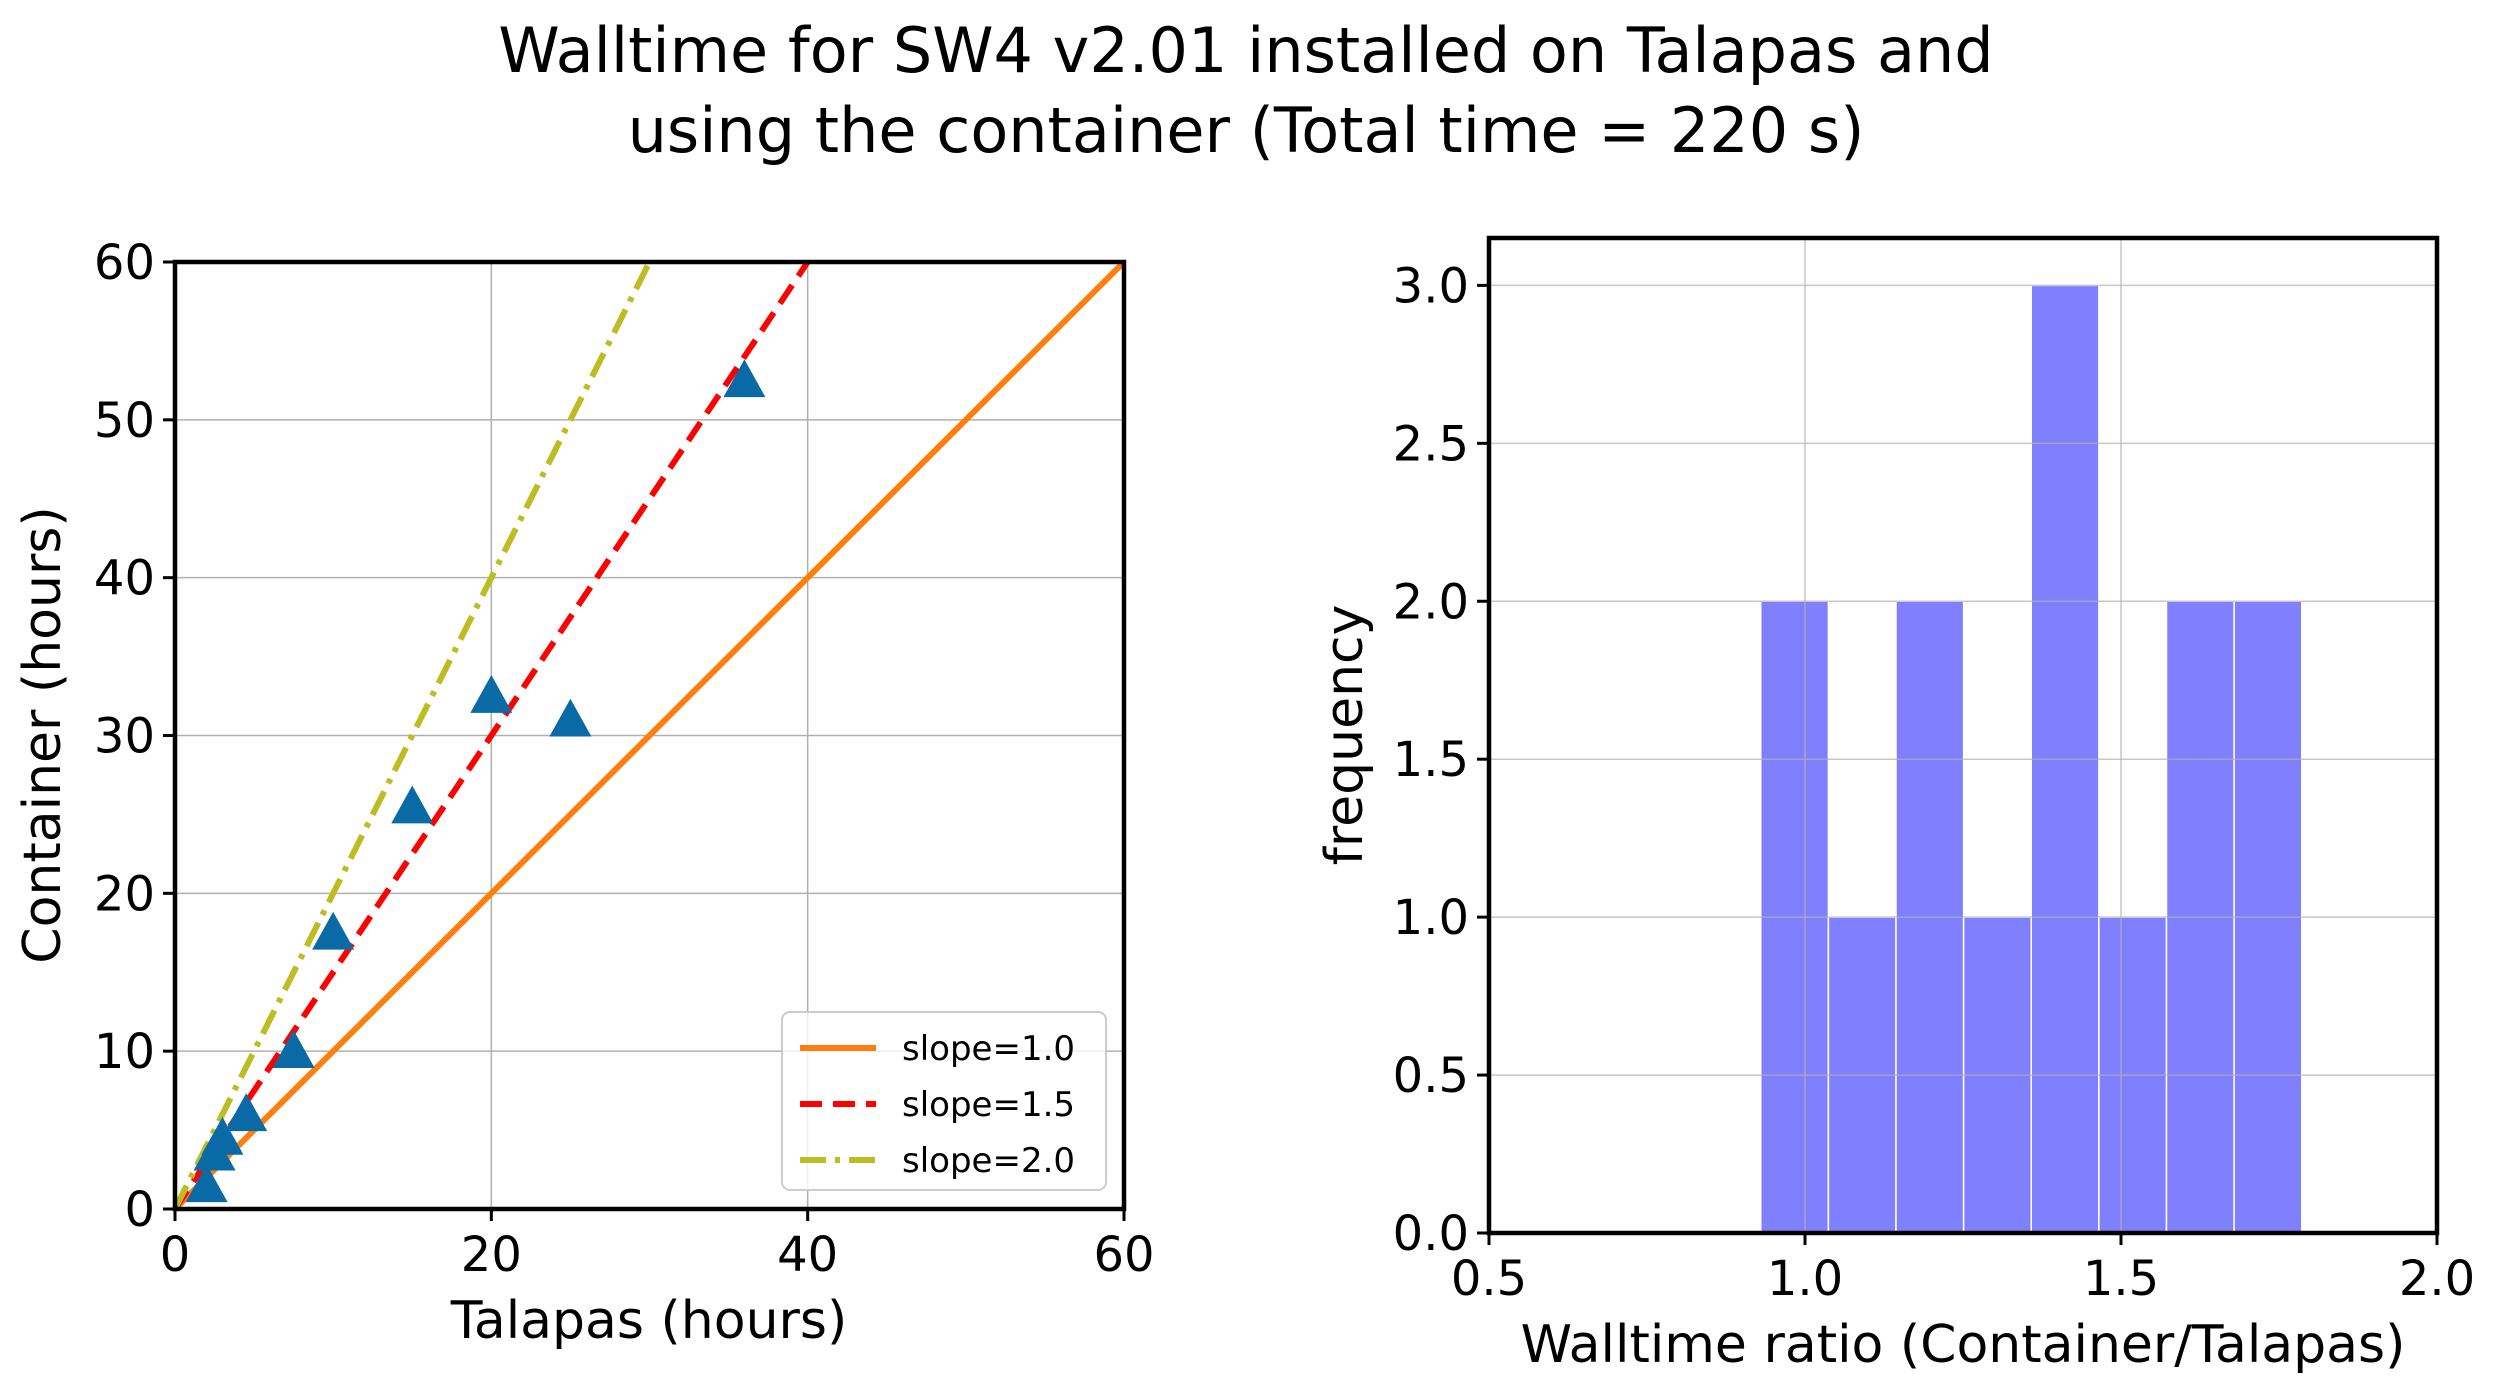 The height and width of the screenshot is (1392, 2493). What do you see at coordinates (988, 1161) in the screenshot?
I see `legend-label: slope=2.0` at bounding box center [988, 1161].